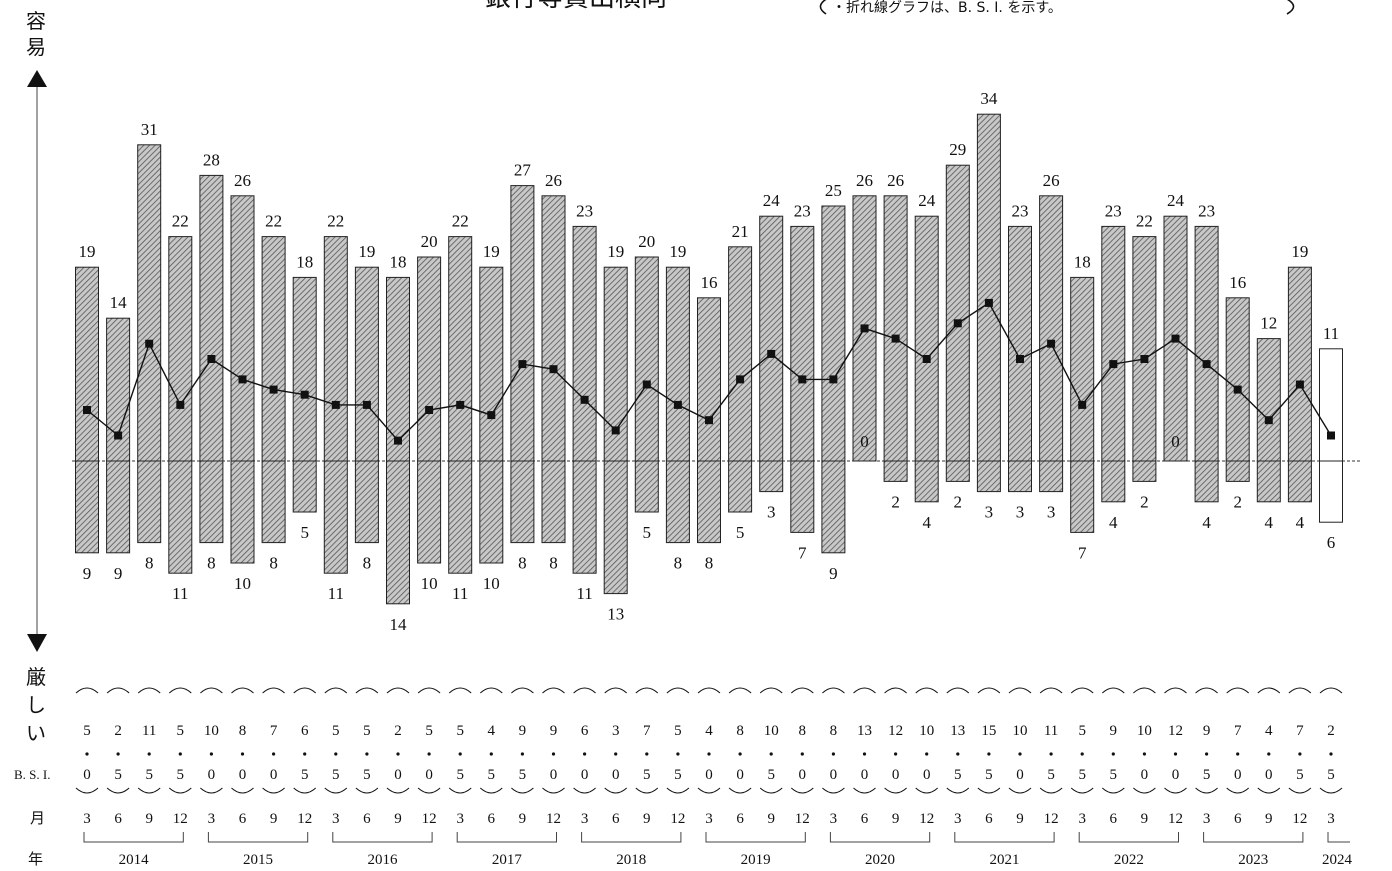 The width and height of the screenshot is (1392, 871). Describe the element at coordinates (834, 731) in the screenshot. I see `bsi-integer-cell: 8` at that location.